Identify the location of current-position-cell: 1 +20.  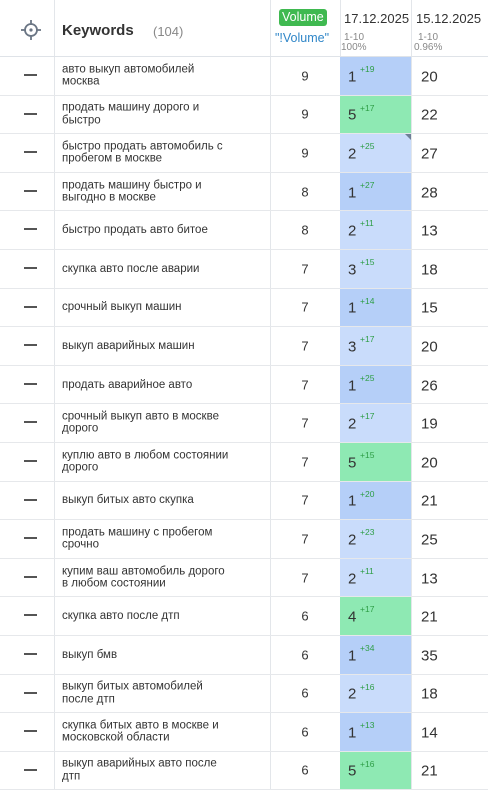
(375, 500).